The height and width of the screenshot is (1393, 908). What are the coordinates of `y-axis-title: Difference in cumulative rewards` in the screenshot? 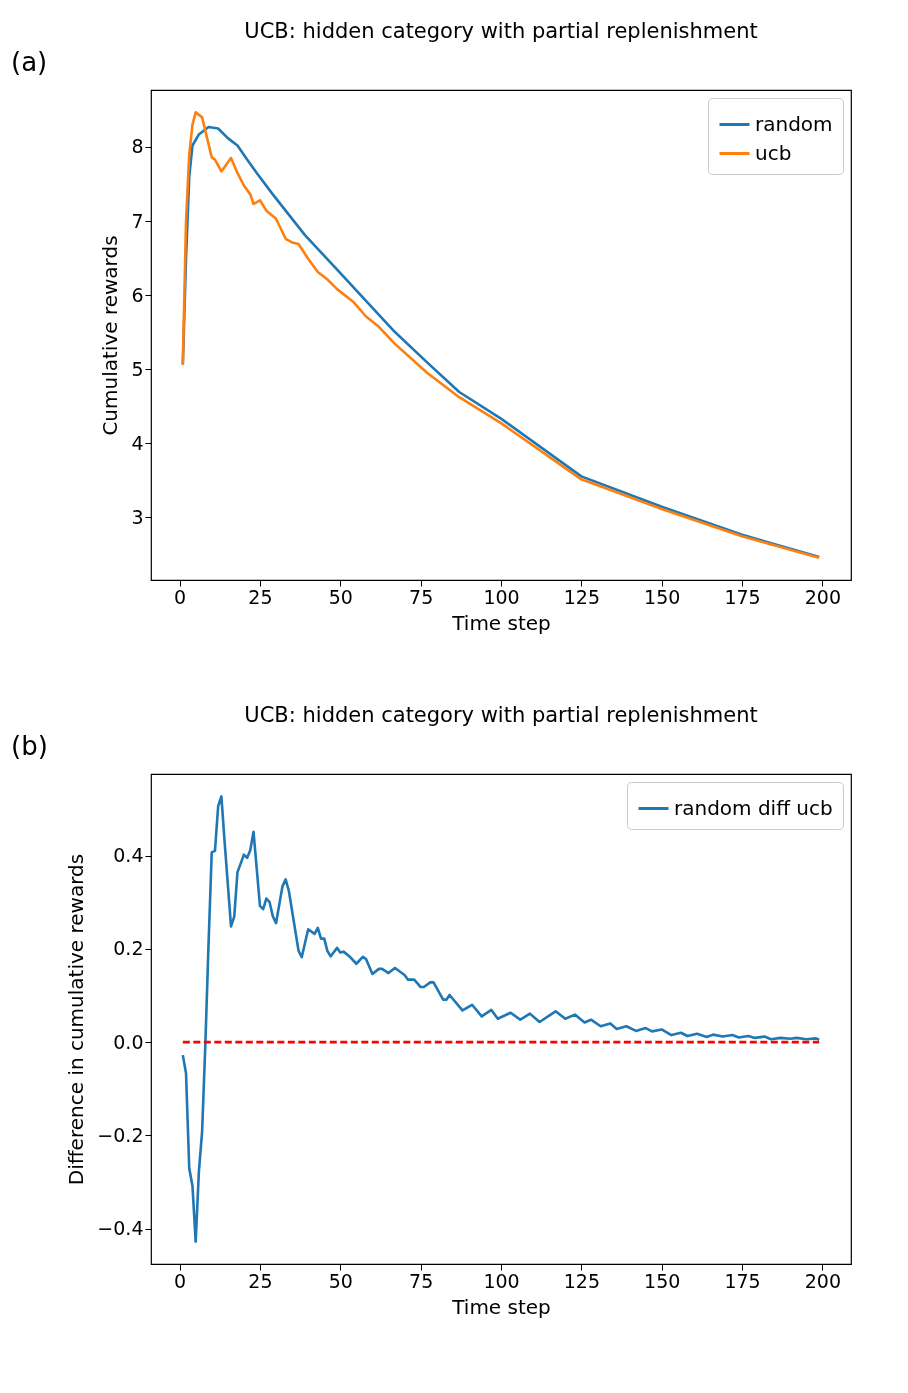 It's located at (76, 1019).